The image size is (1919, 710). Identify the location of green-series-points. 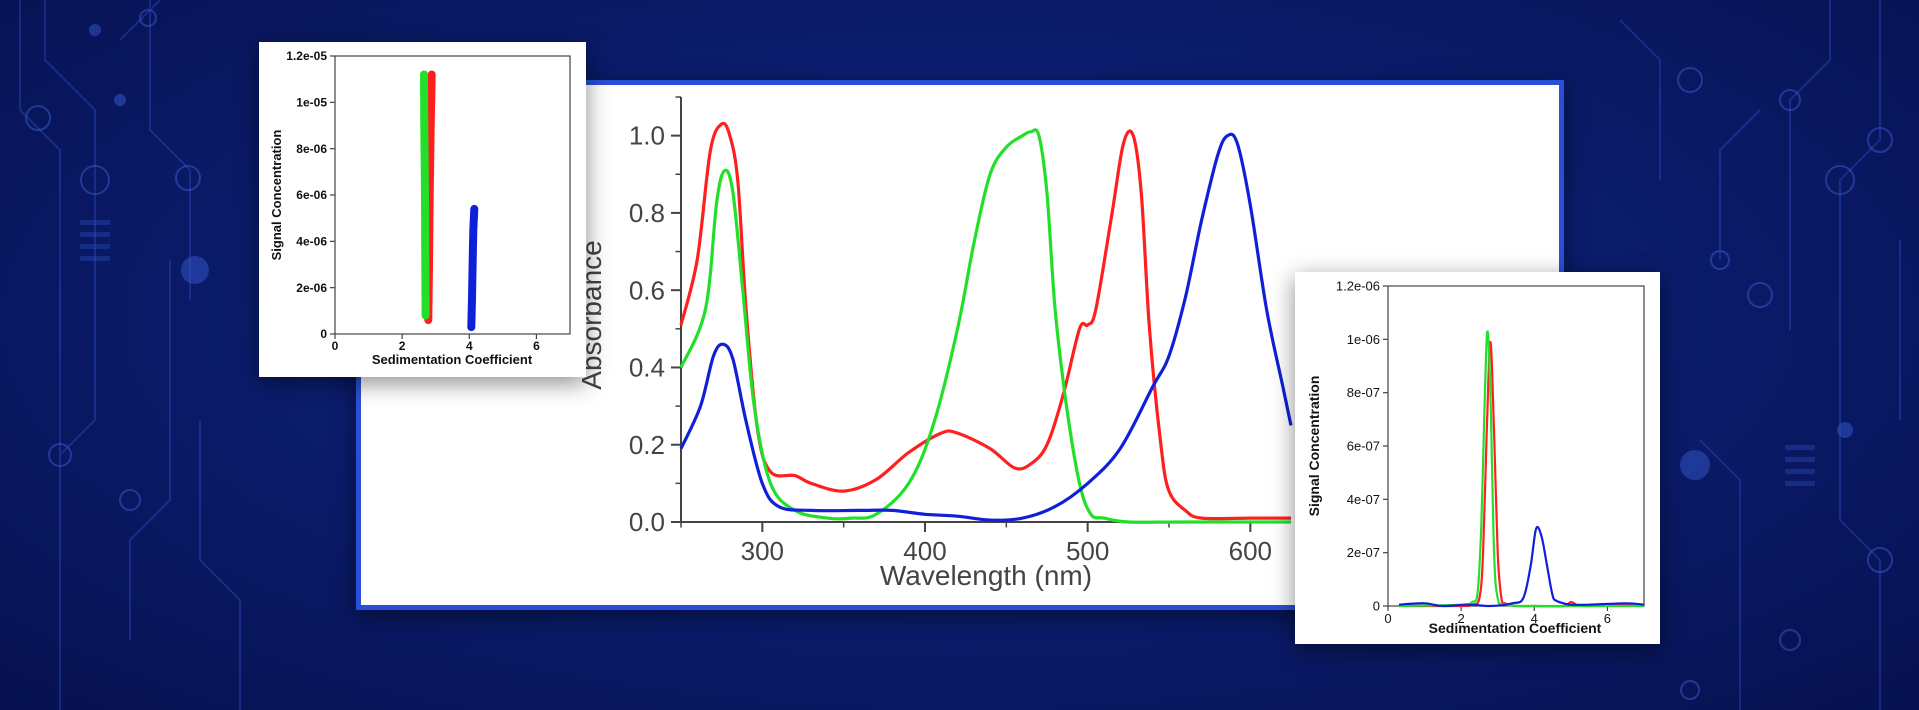
(425, 195).